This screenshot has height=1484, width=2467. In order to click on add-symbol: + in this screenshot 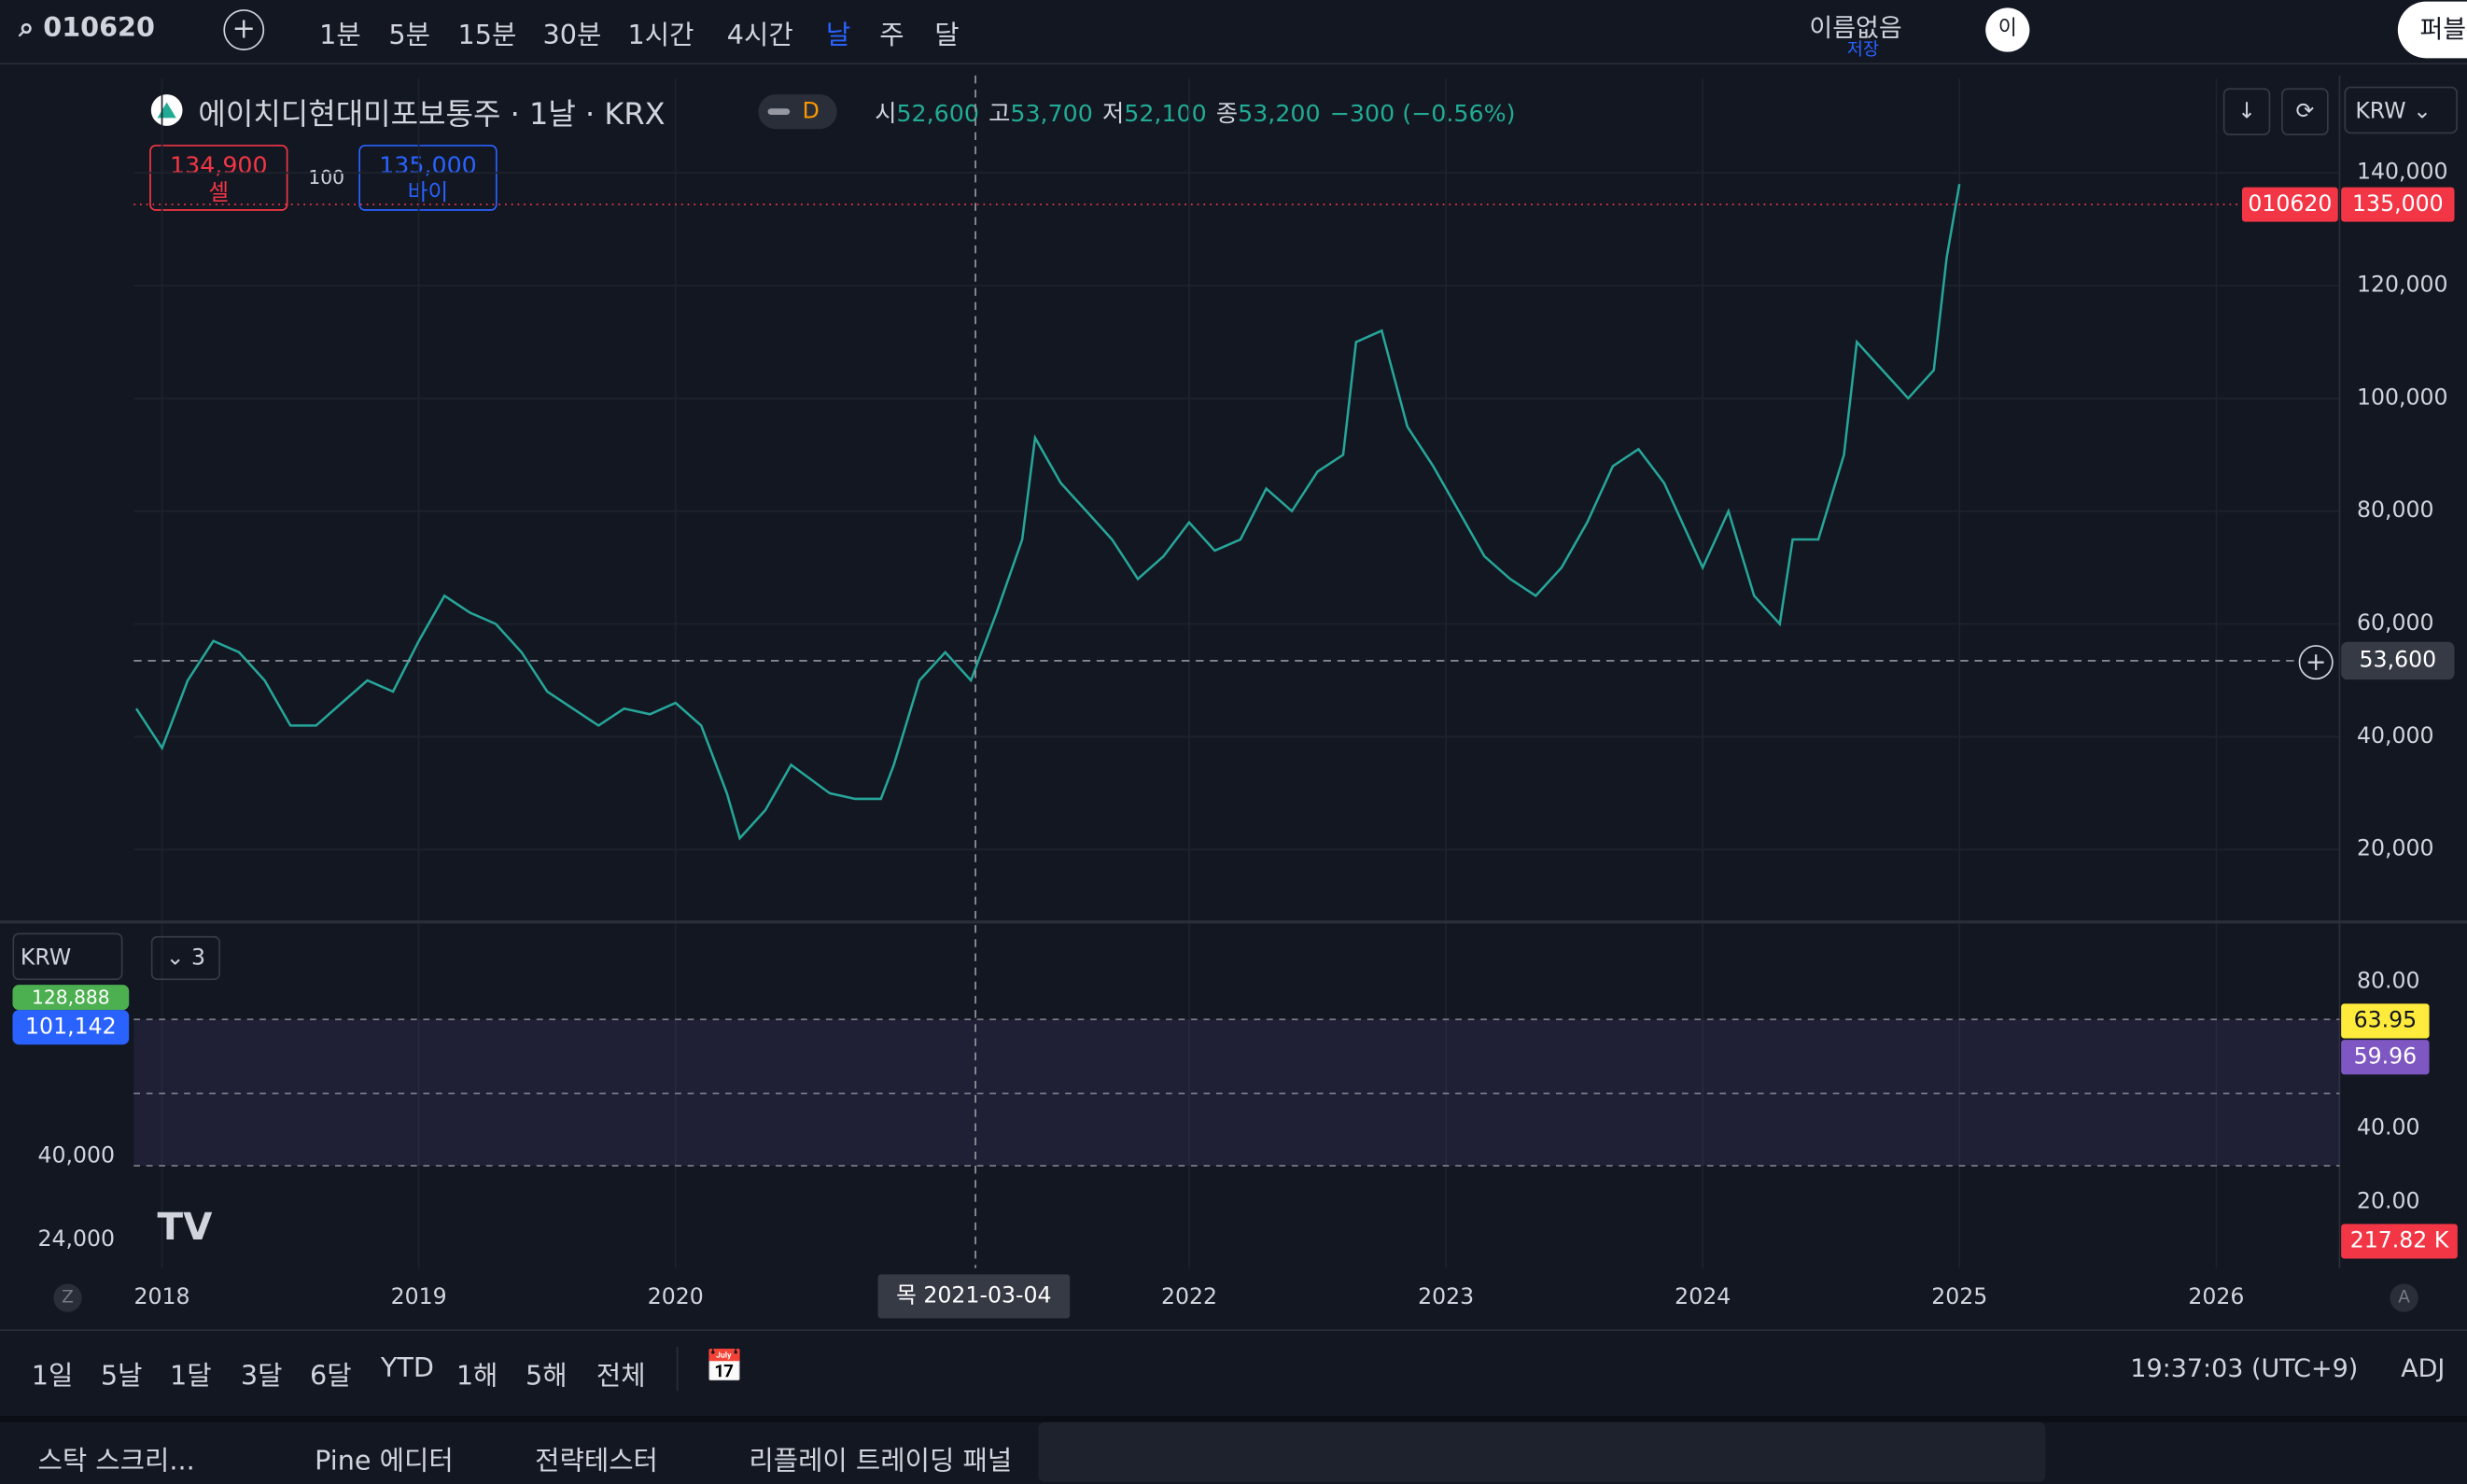, I will do `click(244, 29)`.